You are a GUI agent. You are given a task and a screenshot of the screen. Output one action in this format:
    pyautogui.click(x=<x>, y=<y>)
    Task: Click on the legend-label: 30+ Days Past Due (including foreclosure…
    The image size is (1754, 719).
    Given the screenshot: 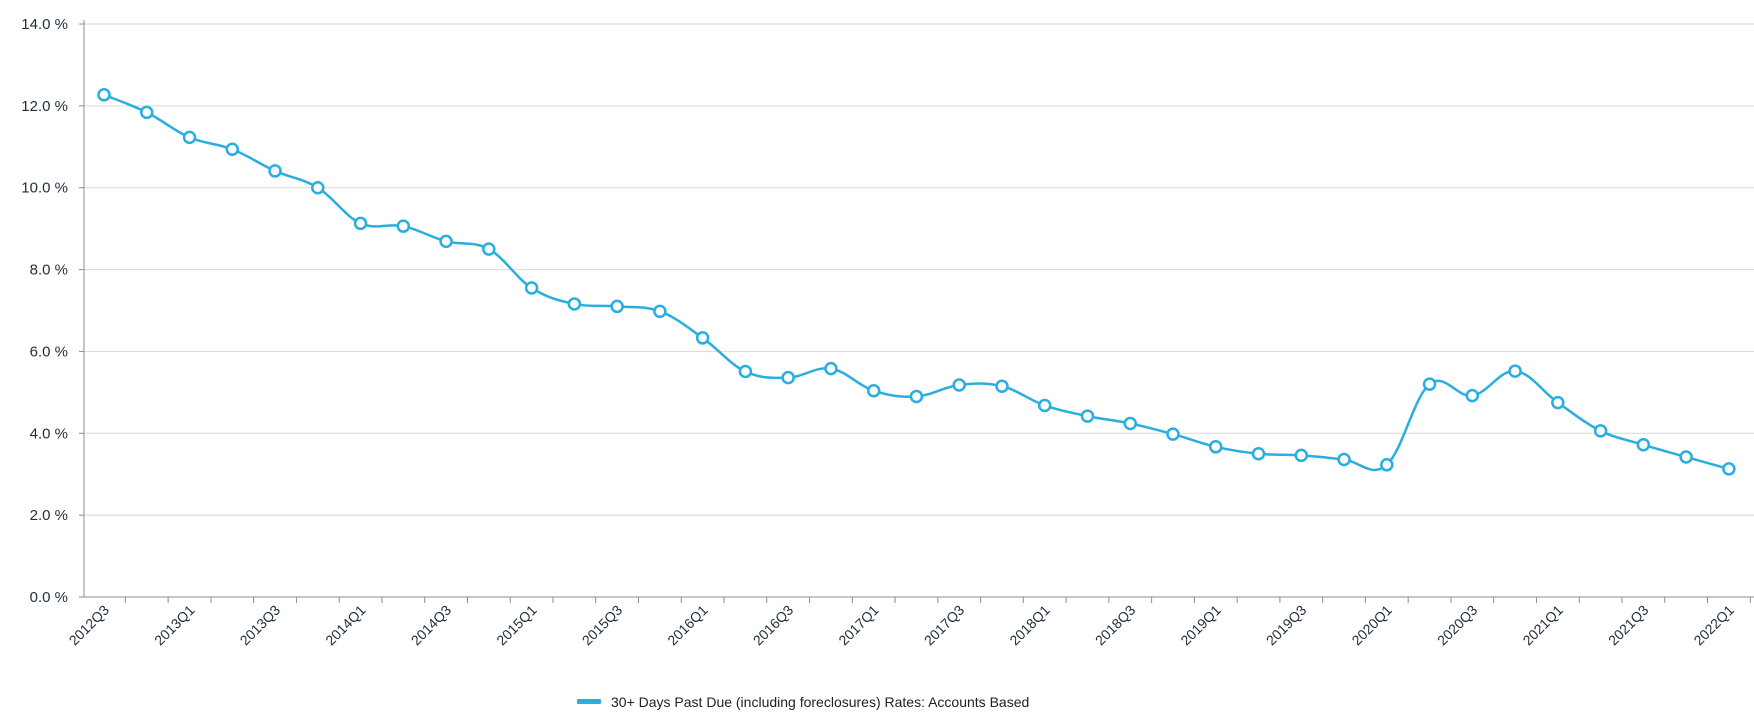 What is the action you would take?
    pyautogui.click(x=820, y=702)
    